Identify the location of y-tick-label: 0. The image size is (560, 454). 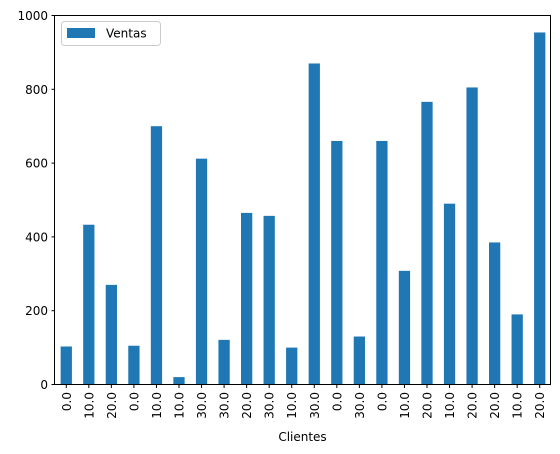
(44, 385).